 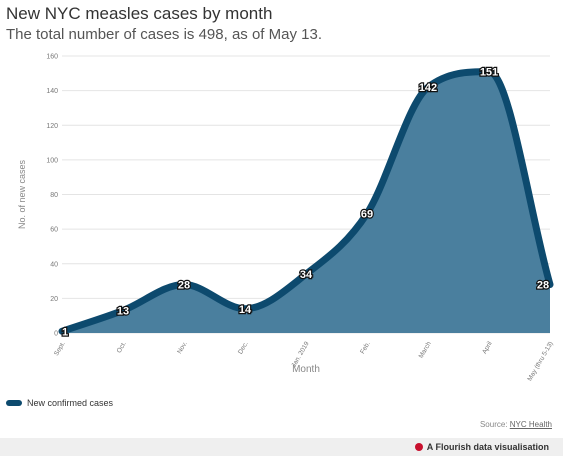 I want to click on y-tick-label: 140, so click(x=52, y=91).